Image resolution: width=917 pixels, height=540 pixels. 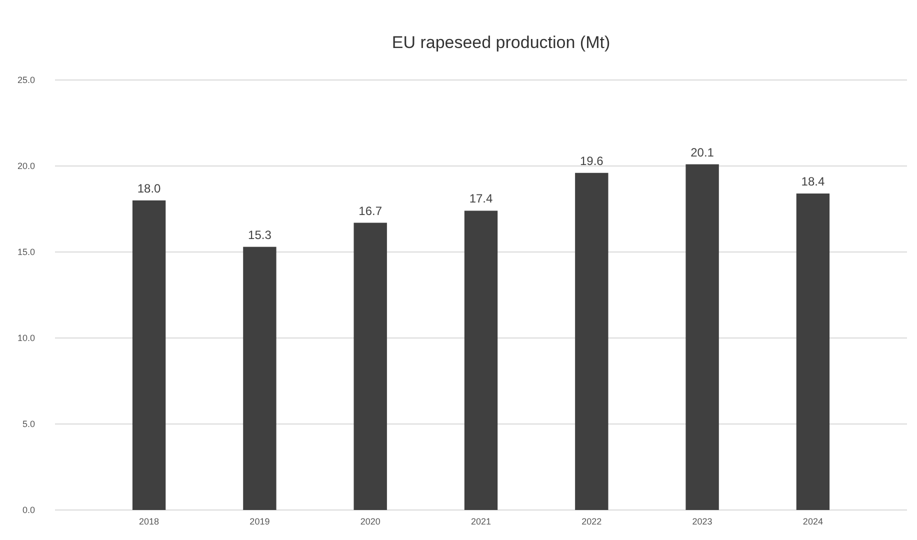 What do you see at coordinates (26, 165) in the screenshot?
I see `y-tick-label: 20.0` at bounding box center [26, 165].